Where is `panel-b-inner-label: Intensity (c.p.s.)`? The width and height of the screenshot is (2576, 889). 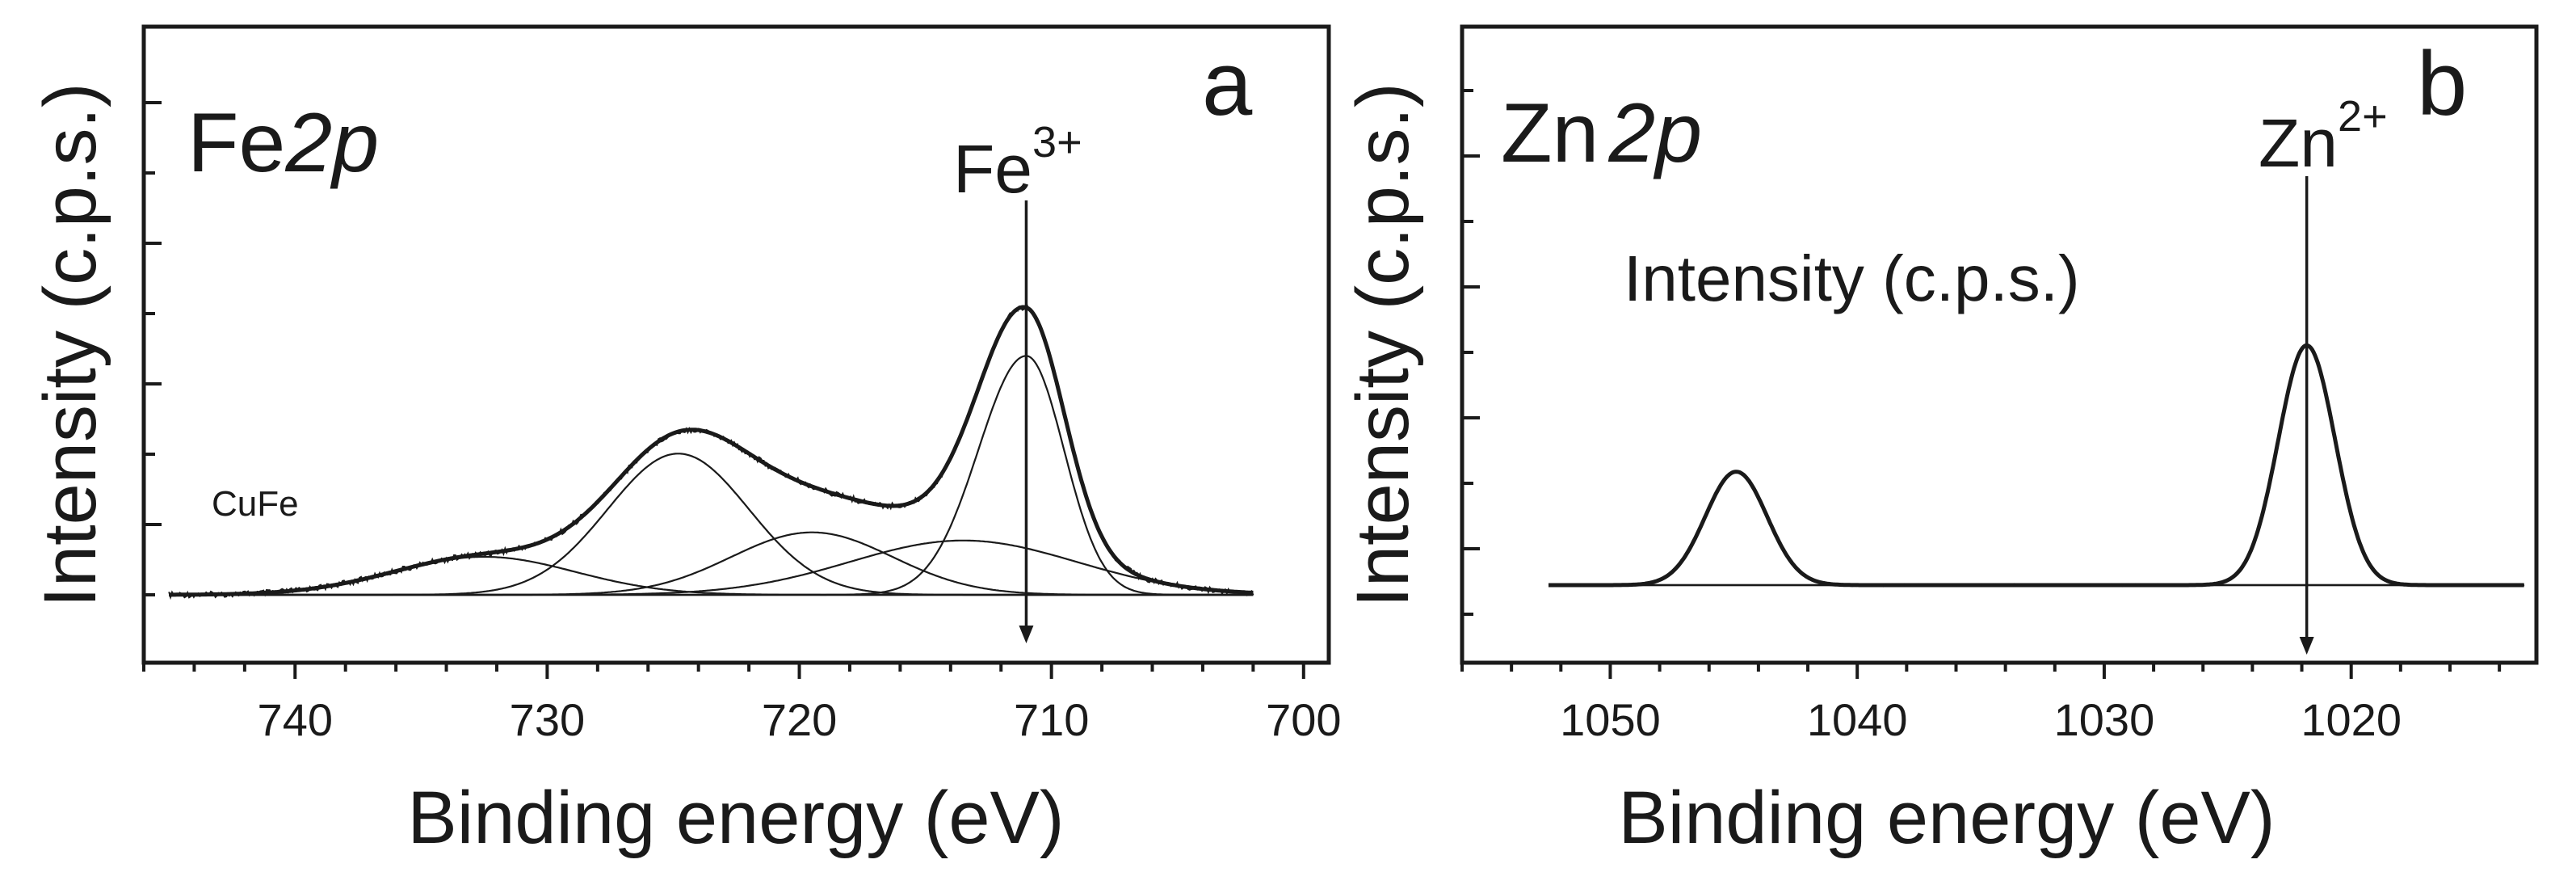 panel-b-inner-label: Intensity (c.p.s.) is located at coordinates (1852, 278).